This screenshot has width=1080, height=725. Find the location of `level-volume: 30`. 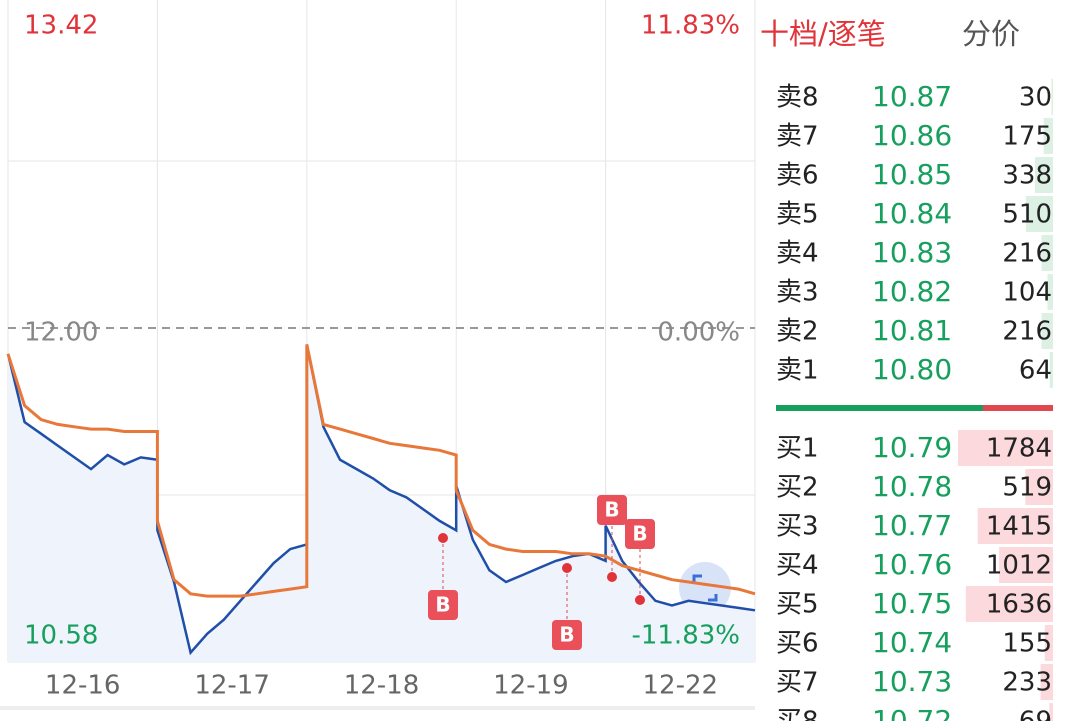

level-volume: 30 is located at coordinates (1035, 98).